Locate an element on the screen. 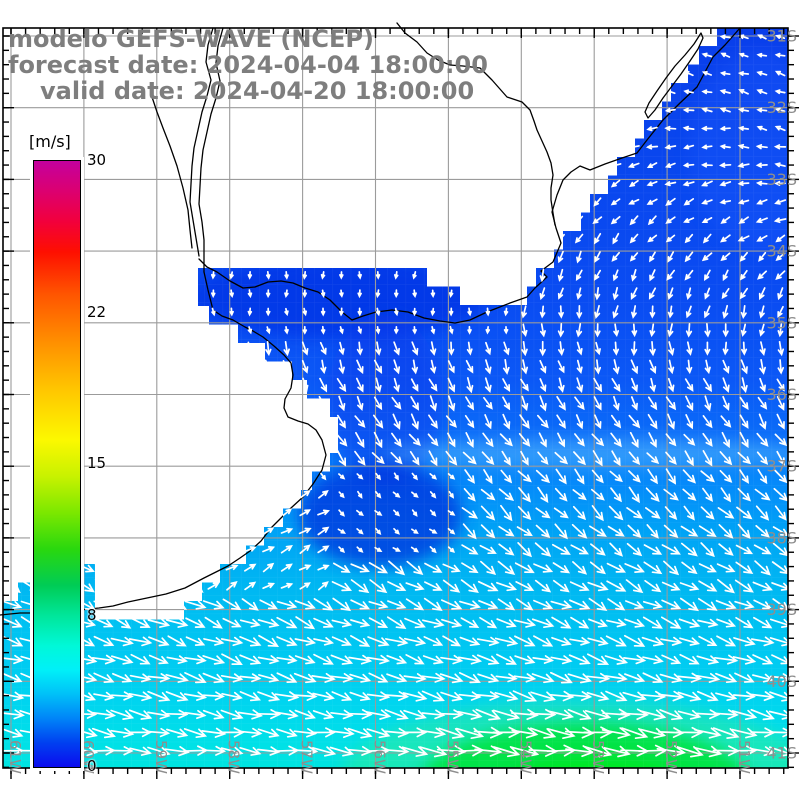 Image resolution: width=800 pixels, height=800 pixels. lon-label: 58W is located at coordinates (234, 757).